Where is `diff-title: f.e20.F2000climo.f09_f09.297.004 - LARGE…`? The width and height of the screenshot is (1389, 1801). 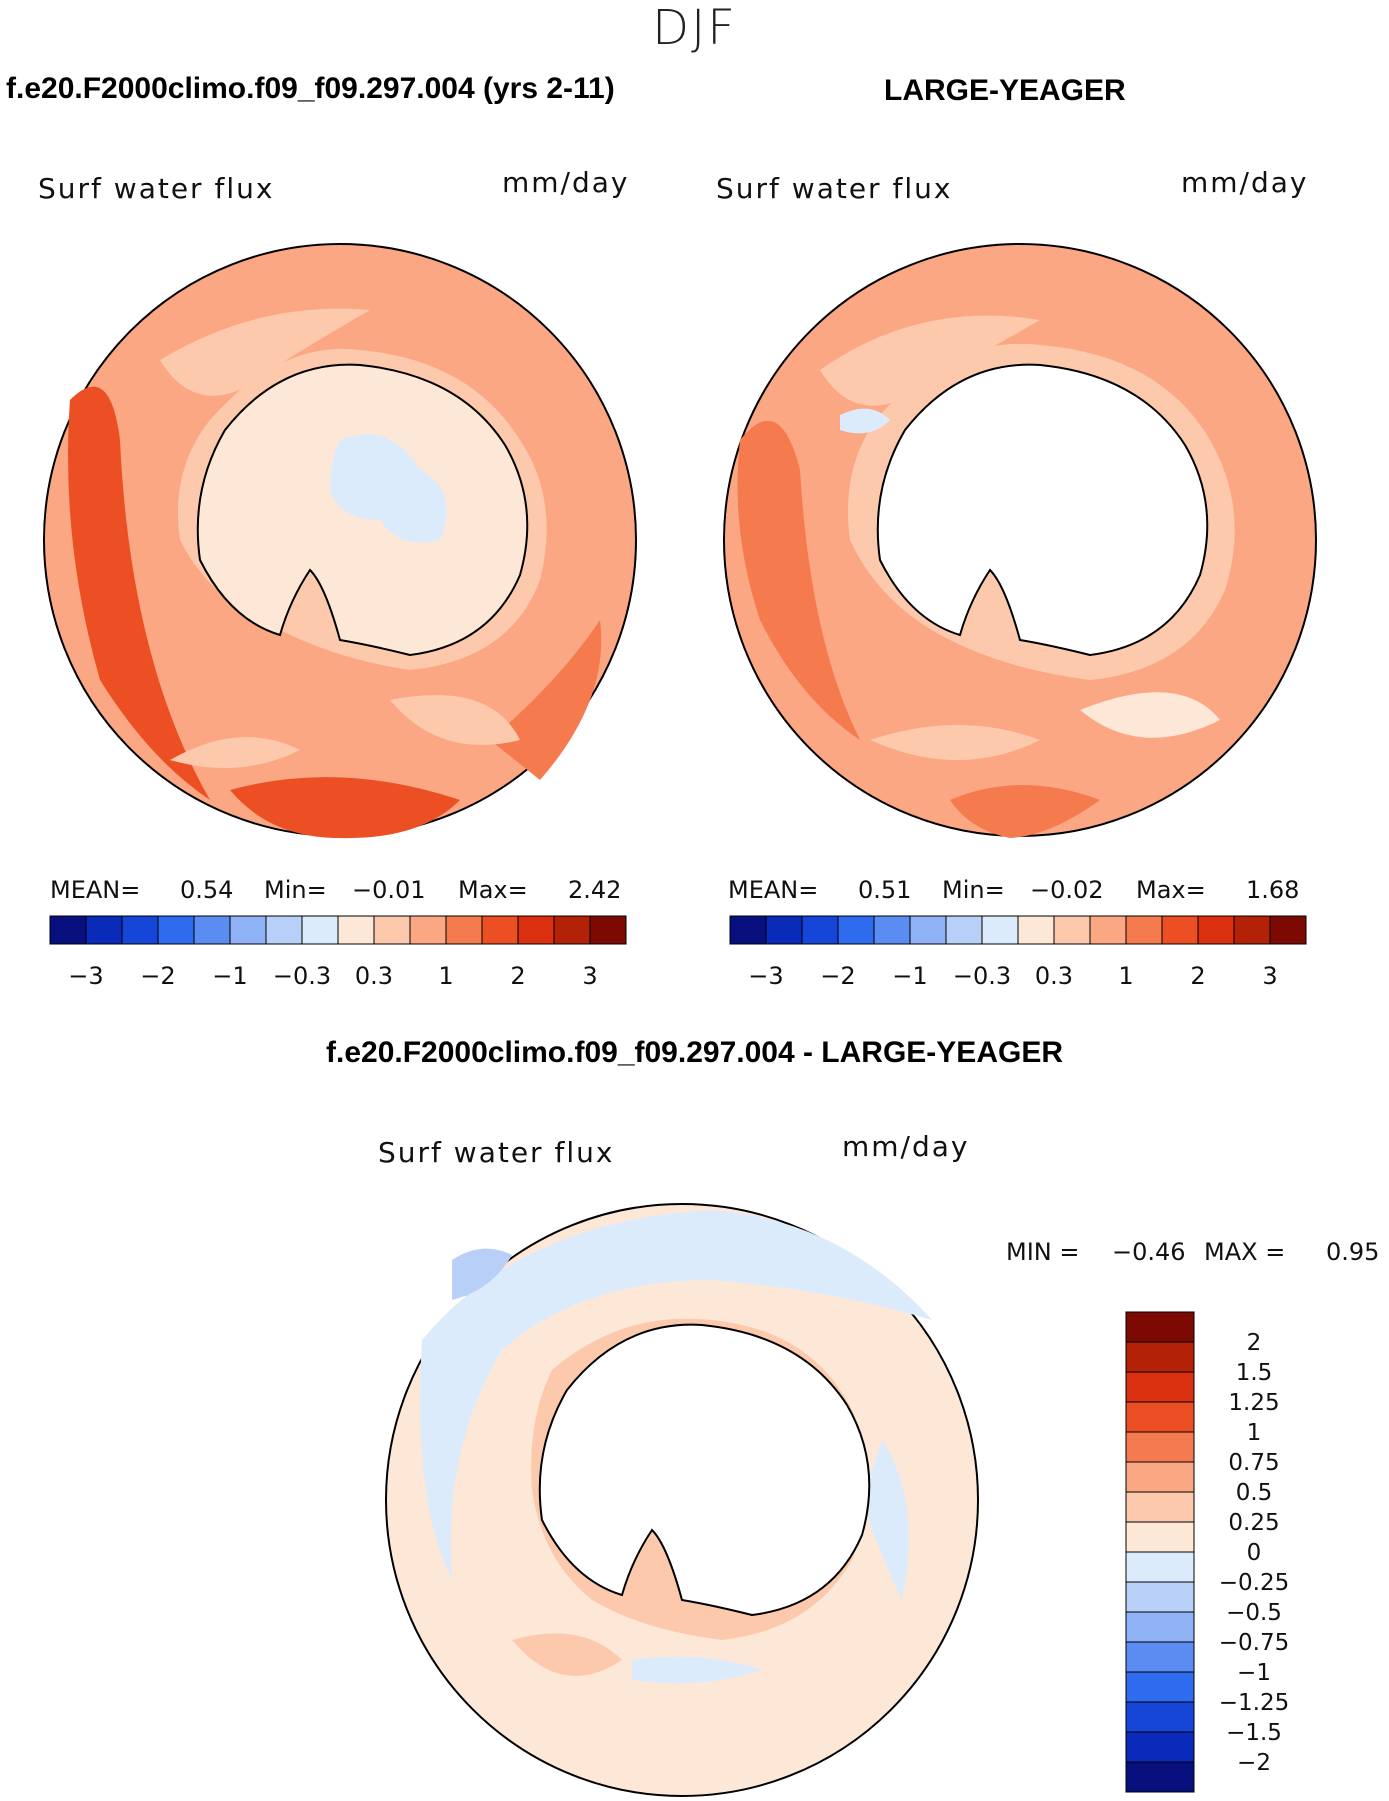 diff-title: f.e20.F2000climo.f09_f09.297.004 - LARGE… is located at coordinates (694, 1052).